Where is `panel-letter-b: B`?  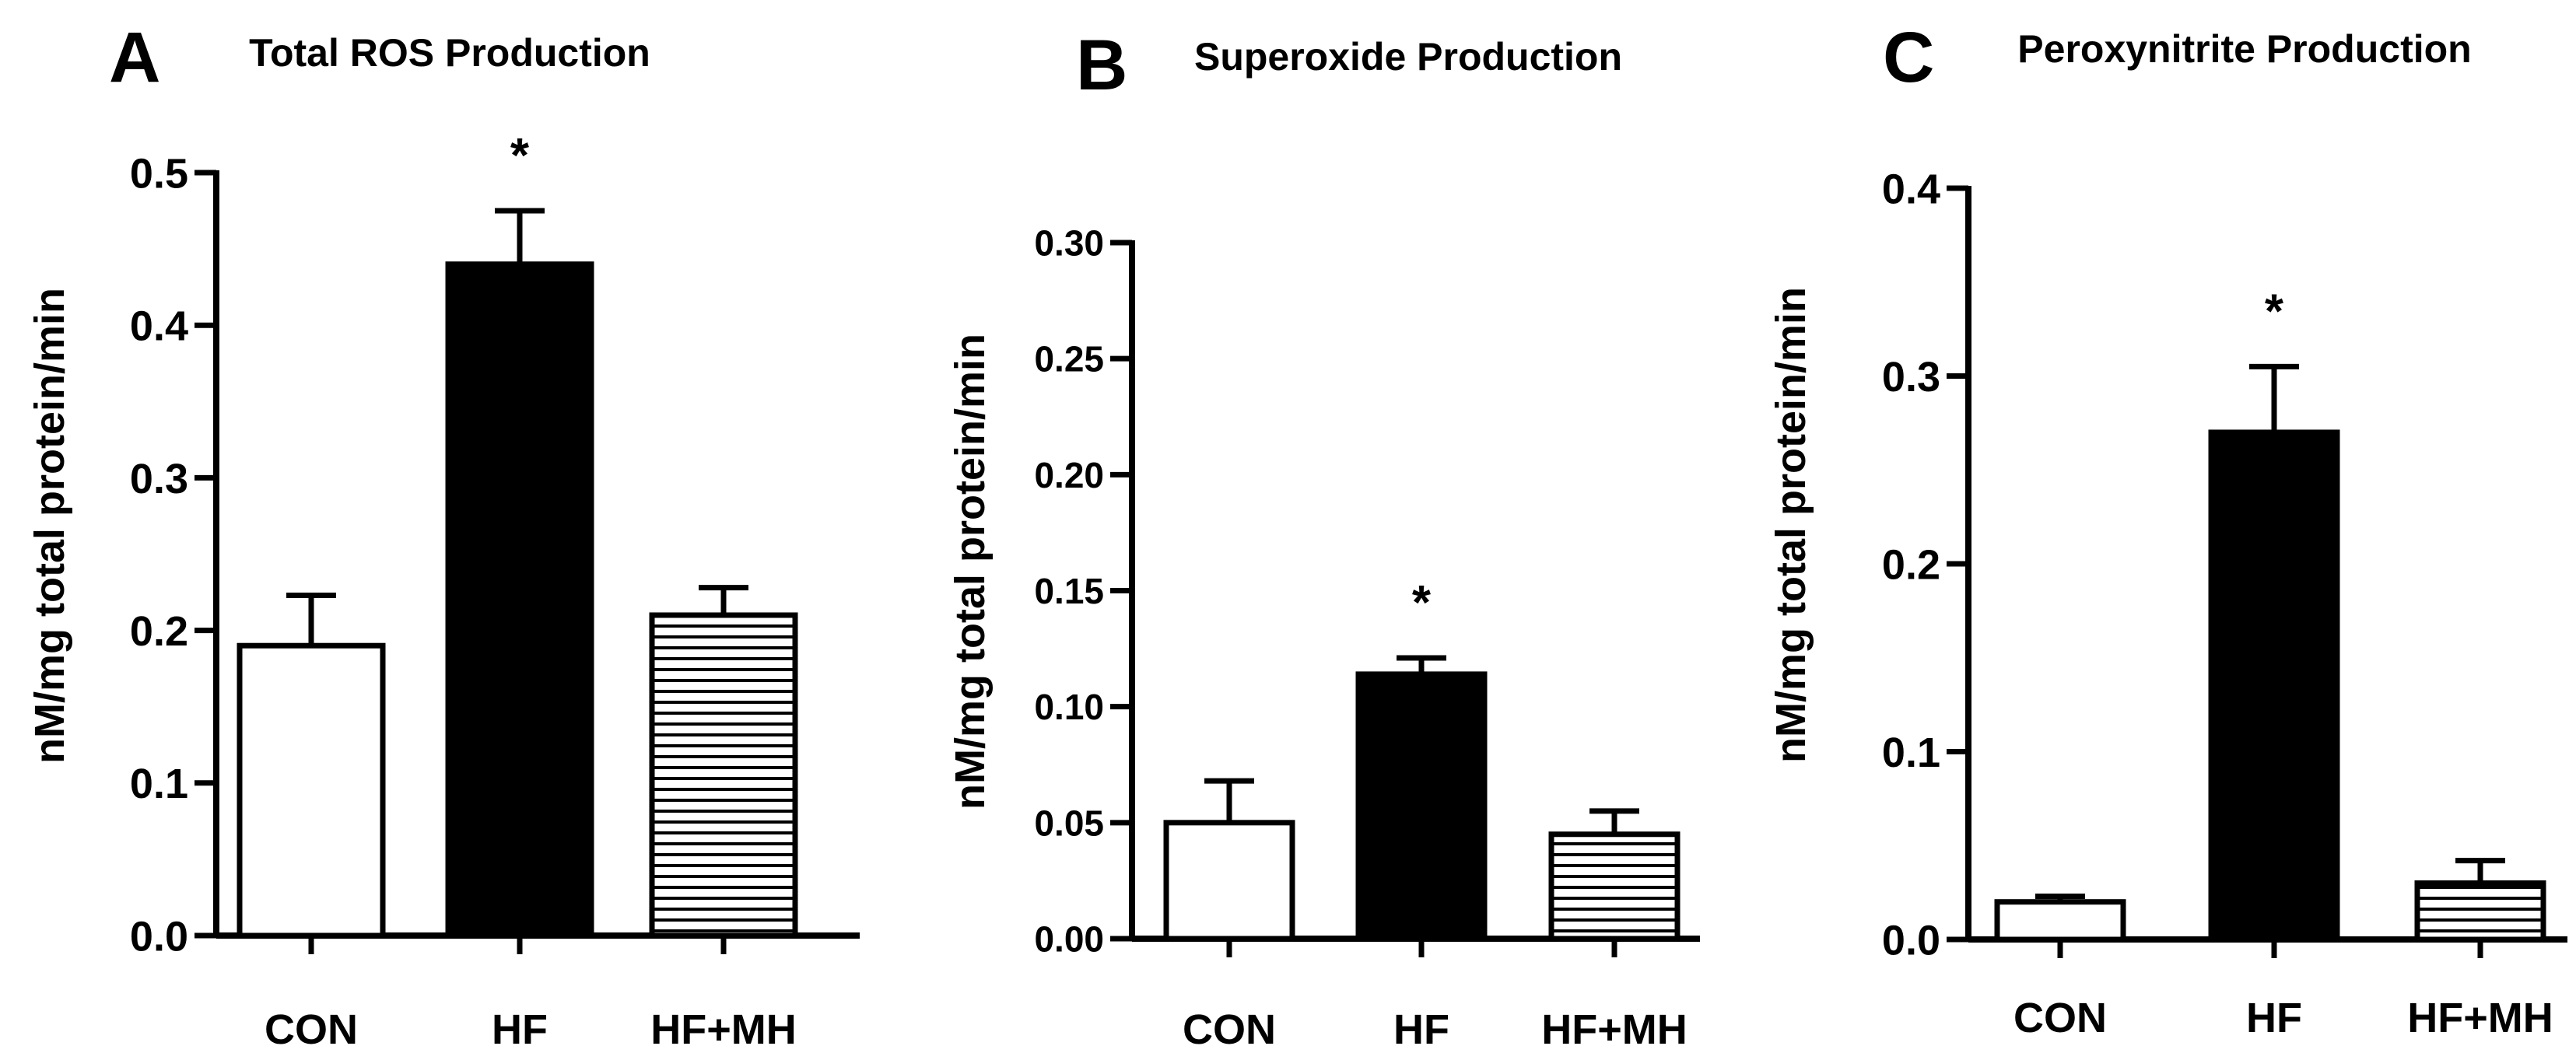
panel-letter-b: B is located at coordinates (1101, 65).